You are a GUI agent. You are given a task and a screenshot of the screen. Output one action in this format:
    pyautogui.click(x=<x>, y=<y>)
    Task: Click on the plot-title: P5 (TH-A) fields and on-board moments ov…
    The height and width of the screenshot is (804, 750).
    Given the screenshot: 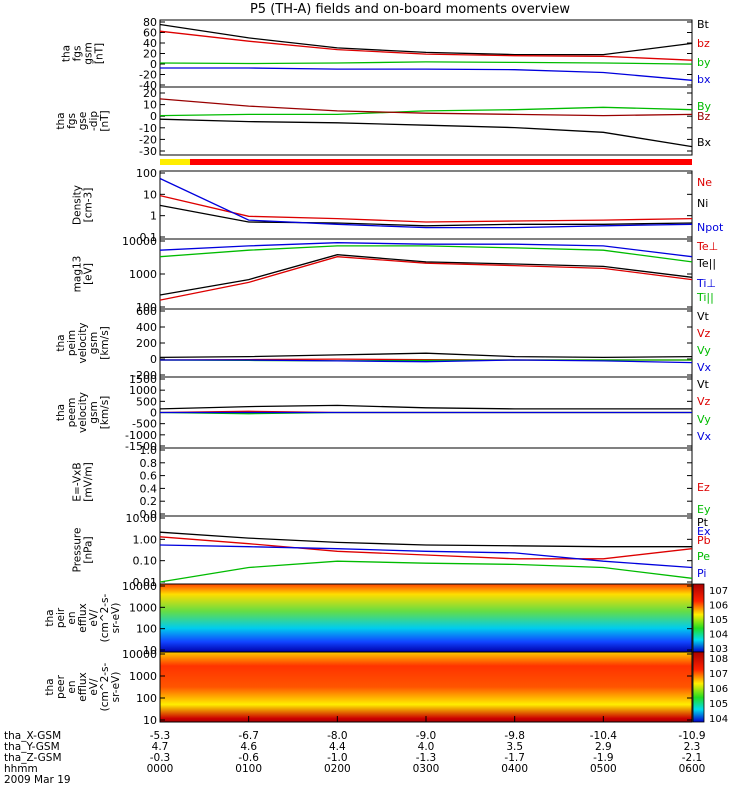 What is the action you would take?
    pyautogui.click(x=410, y=9)
    